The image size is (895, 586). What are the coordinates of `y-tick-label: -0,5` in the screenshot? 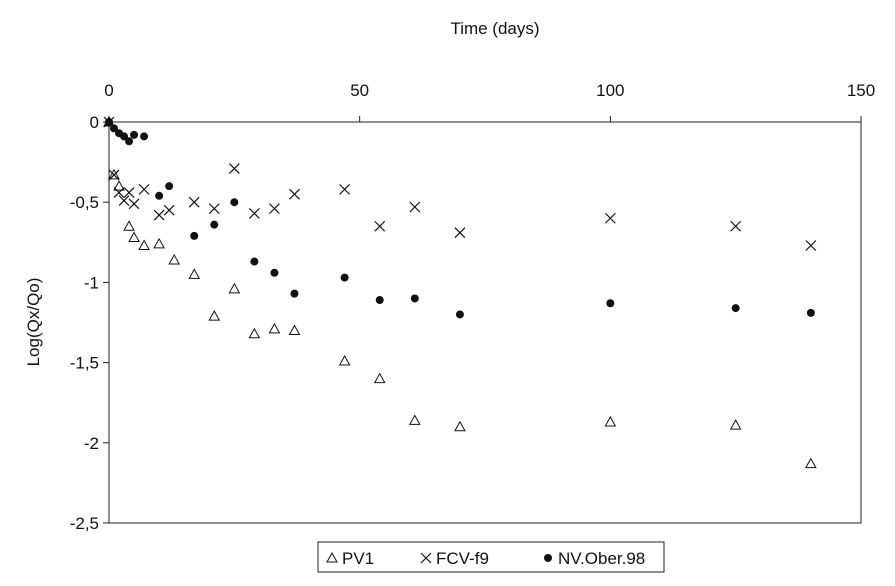 It's located at (84, 202).